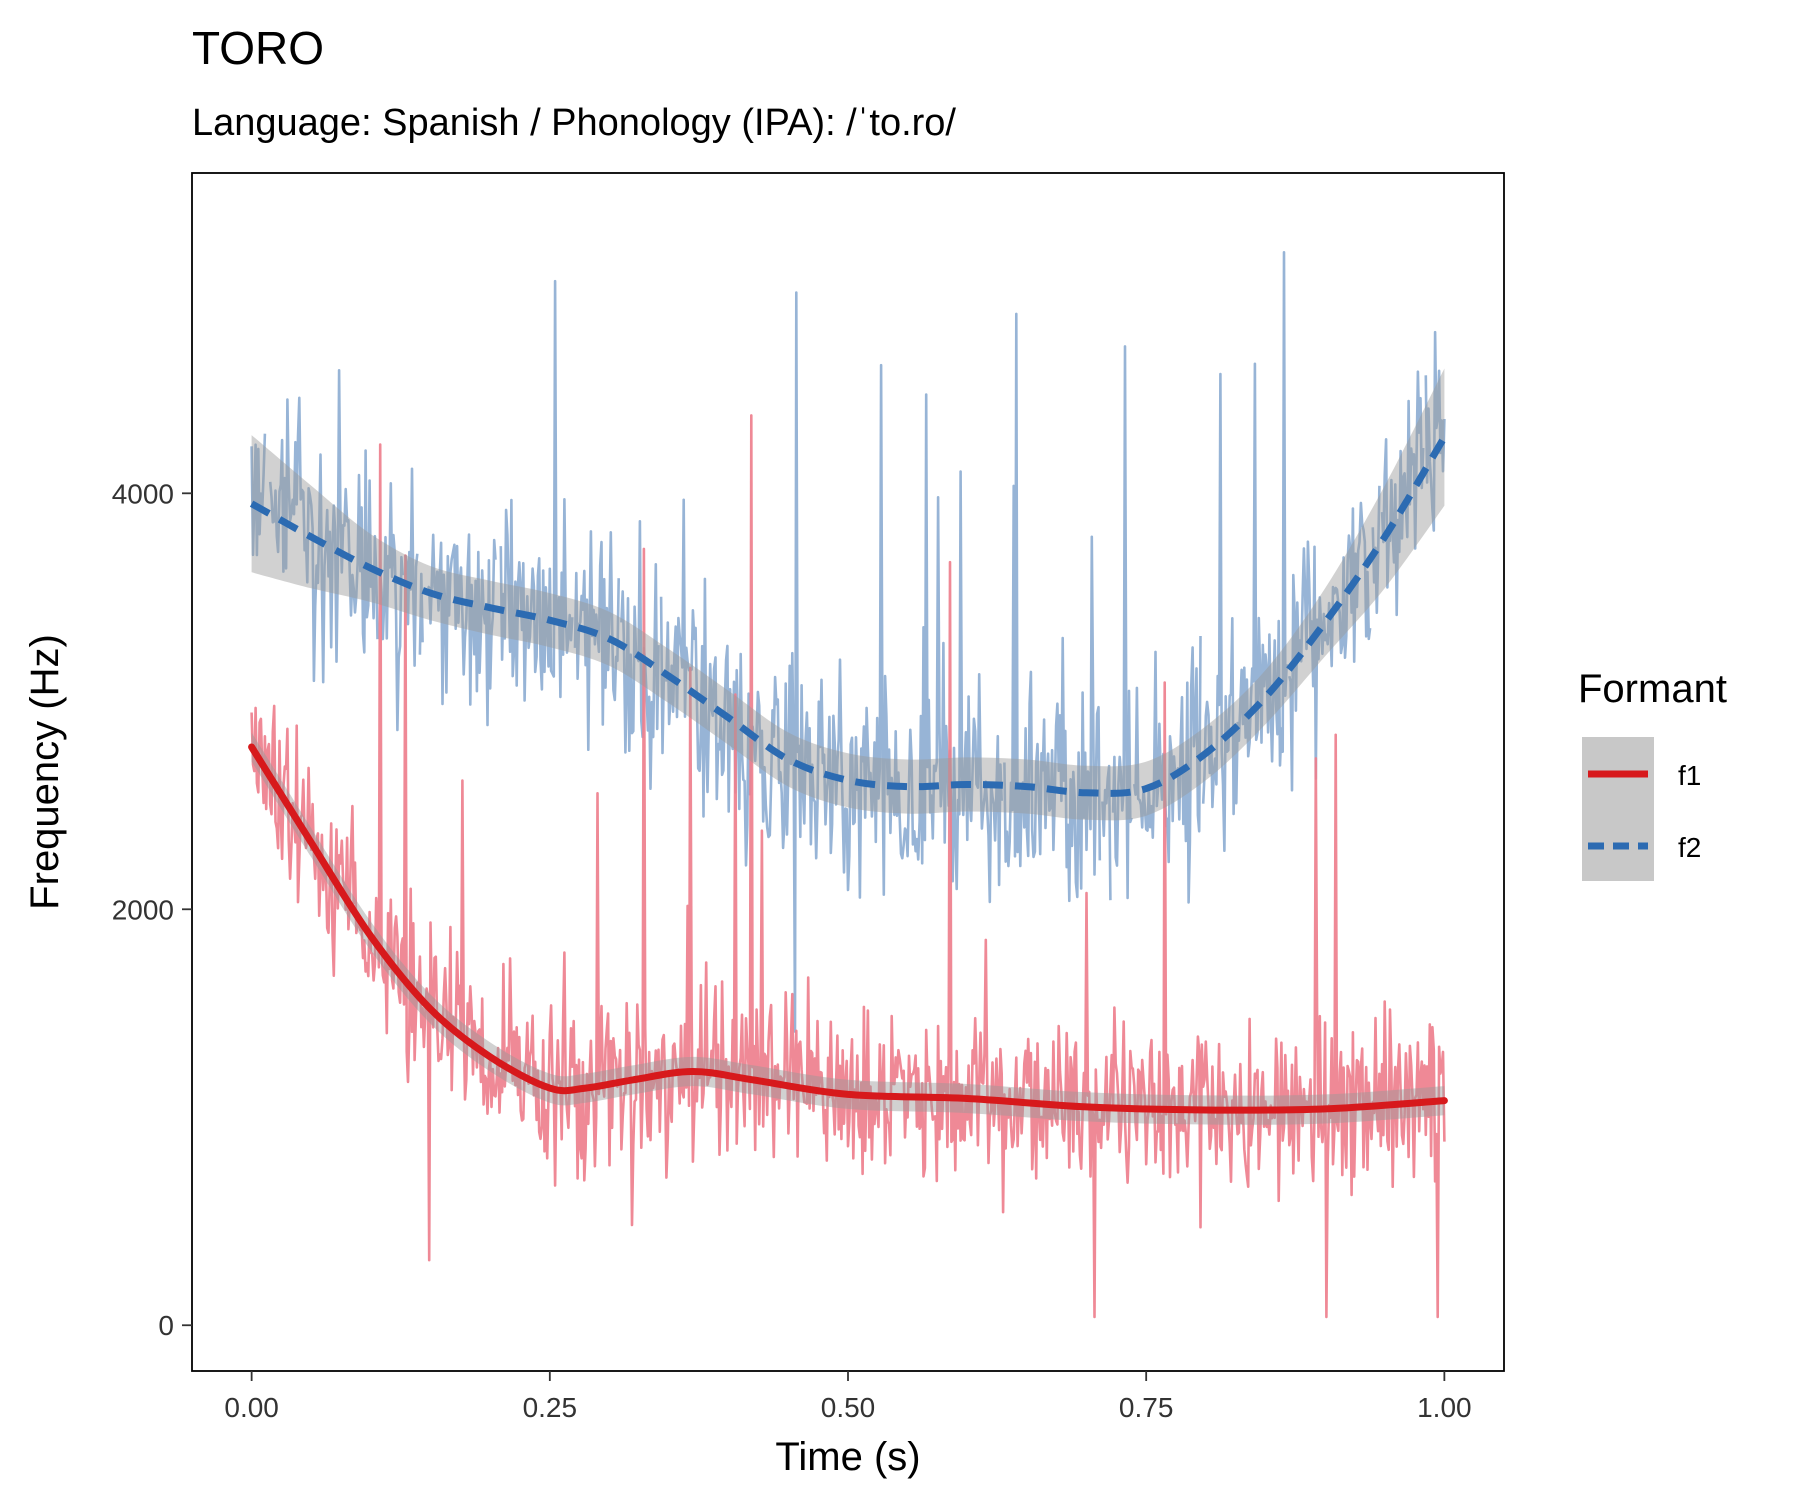  What do you see at coordinates (143, 493) in the screenshot?
I see `y-tick-label: 4000` at bounding box center [143, 493].